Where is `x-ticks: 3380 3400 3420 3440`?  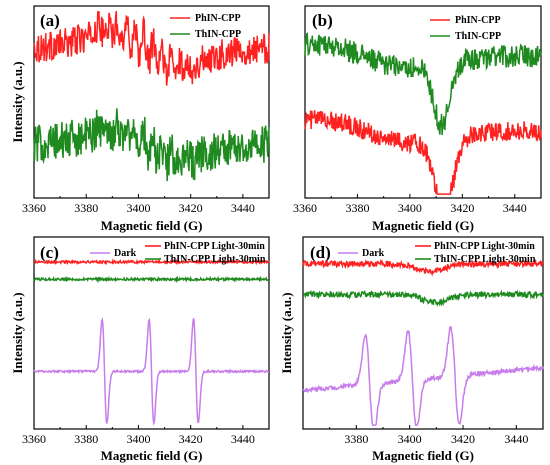
x-ticks: 3380 3400 3420 3440 is located at coordinates (428, 435).